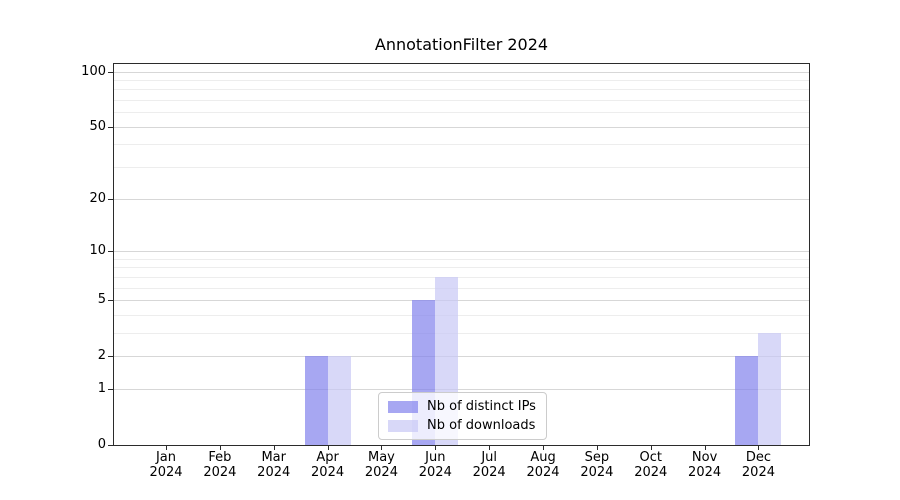 The height and width of the screenshot is (500, 900). What do you see at coordinates (489, 457) in the screenshot?
I see `x-tick-month: Jul` at bounding box center [489, 457].